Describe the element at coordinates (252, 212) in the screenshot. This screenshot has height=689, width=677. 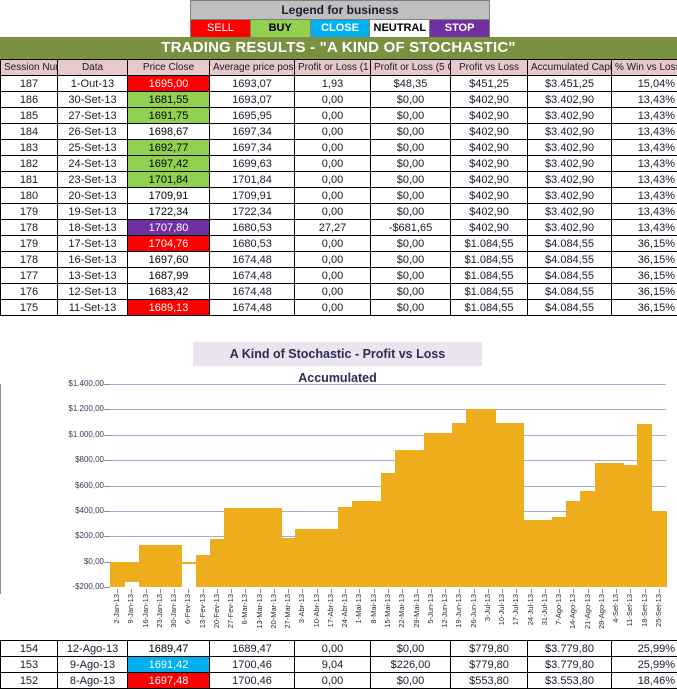
I see `cell-average-price: 1722,34` at that location.